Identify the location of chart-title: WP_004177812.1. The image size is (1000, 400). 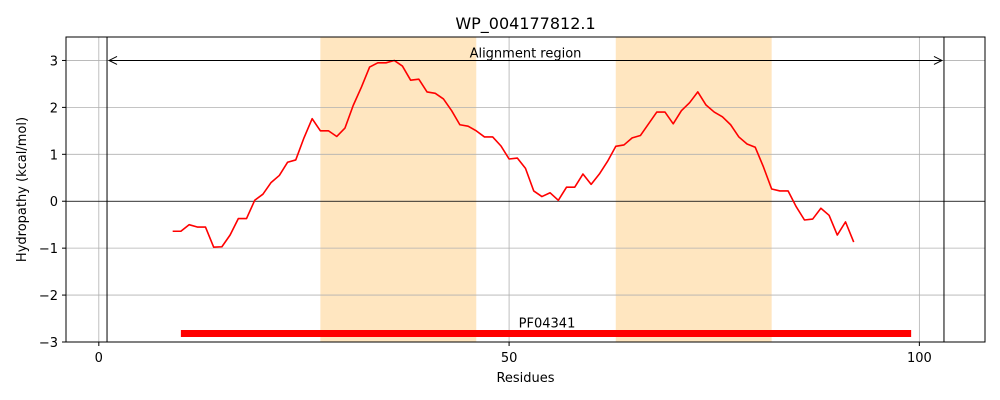
(525, 24).